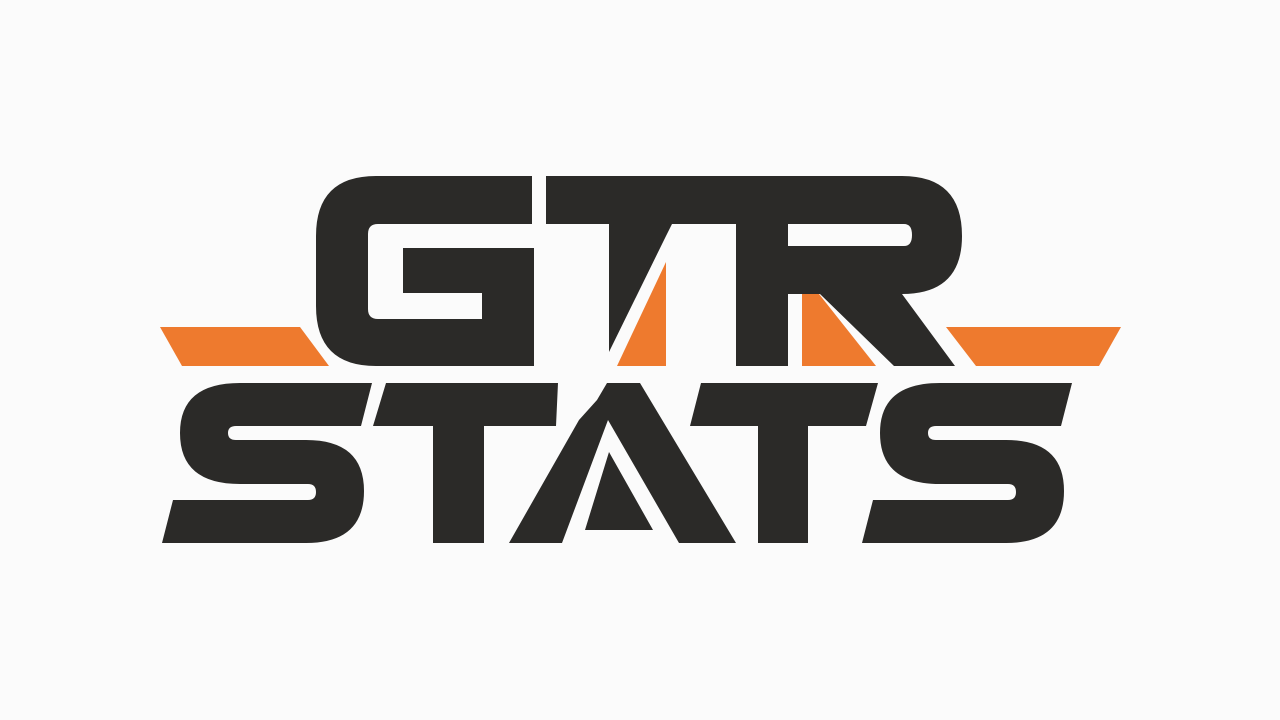  What do you see at coordinates (1033, 346) in the screenshot?
I see `right-accent-bar` at bounding box center [1033, 346].